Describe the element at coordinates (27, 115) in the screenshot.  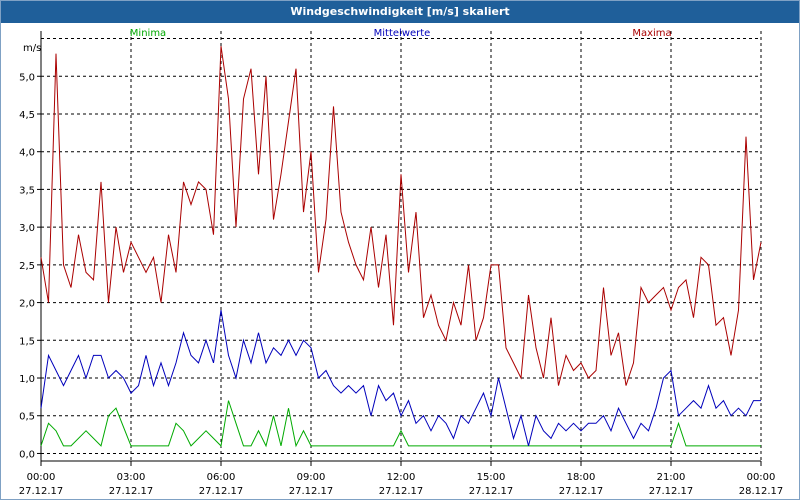
I see `y-tick-label: 4,5` at that location.